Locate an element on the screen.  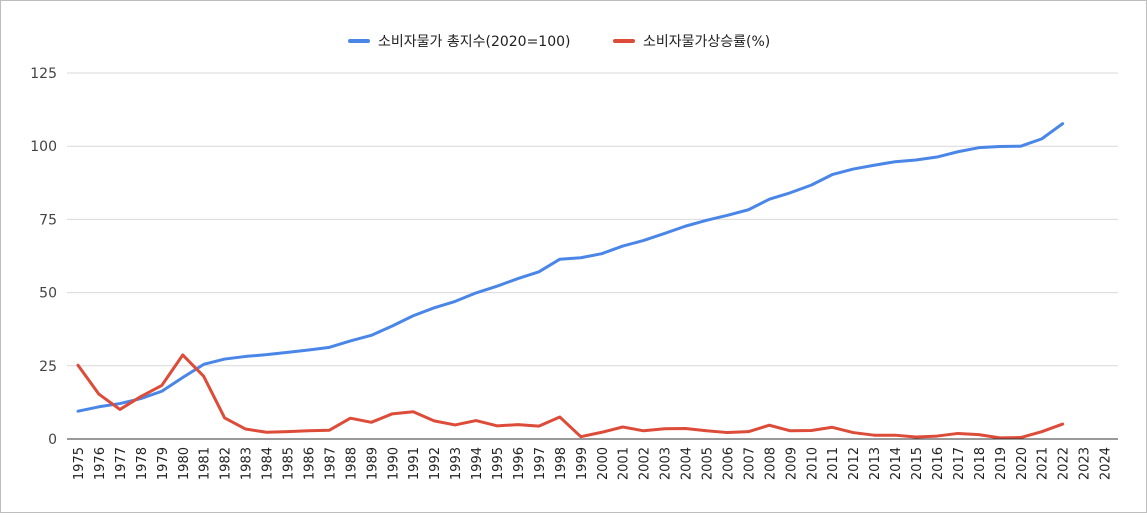
x-tick-label: 1978 is located at coordinates (142, 463).